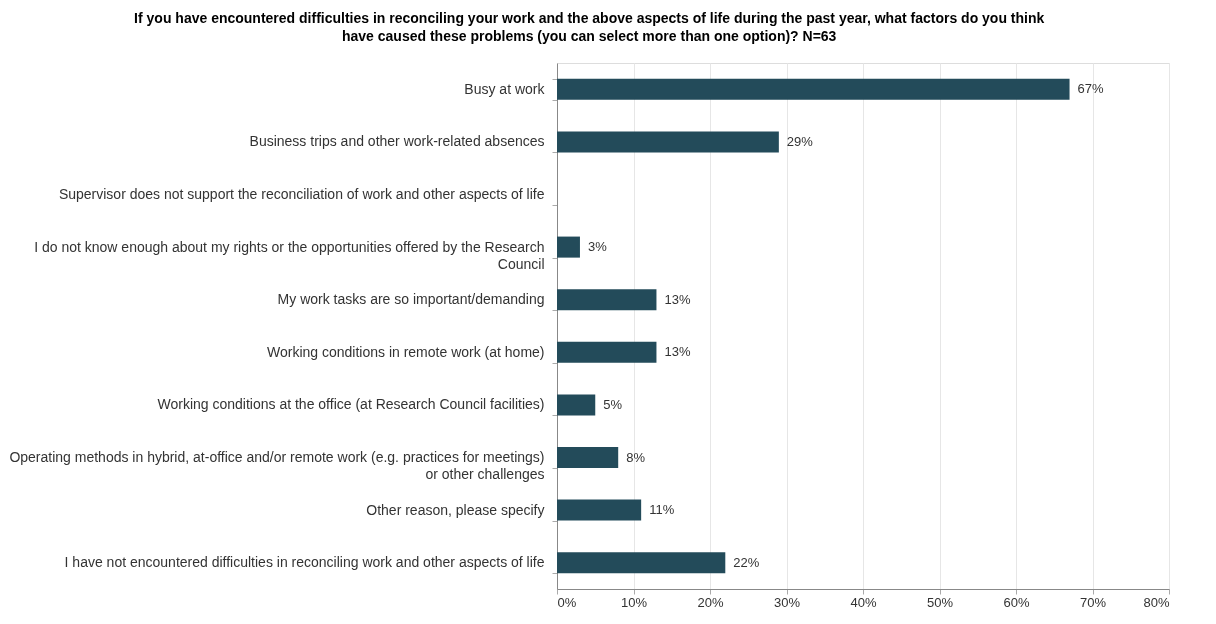 This screenshot has width=1216, height=624. What do you see at coordinates (411, 299) in the screenshot?
I see `y-tick-label: My work tasks are so important/demanding` at bounding box center [411, 299].